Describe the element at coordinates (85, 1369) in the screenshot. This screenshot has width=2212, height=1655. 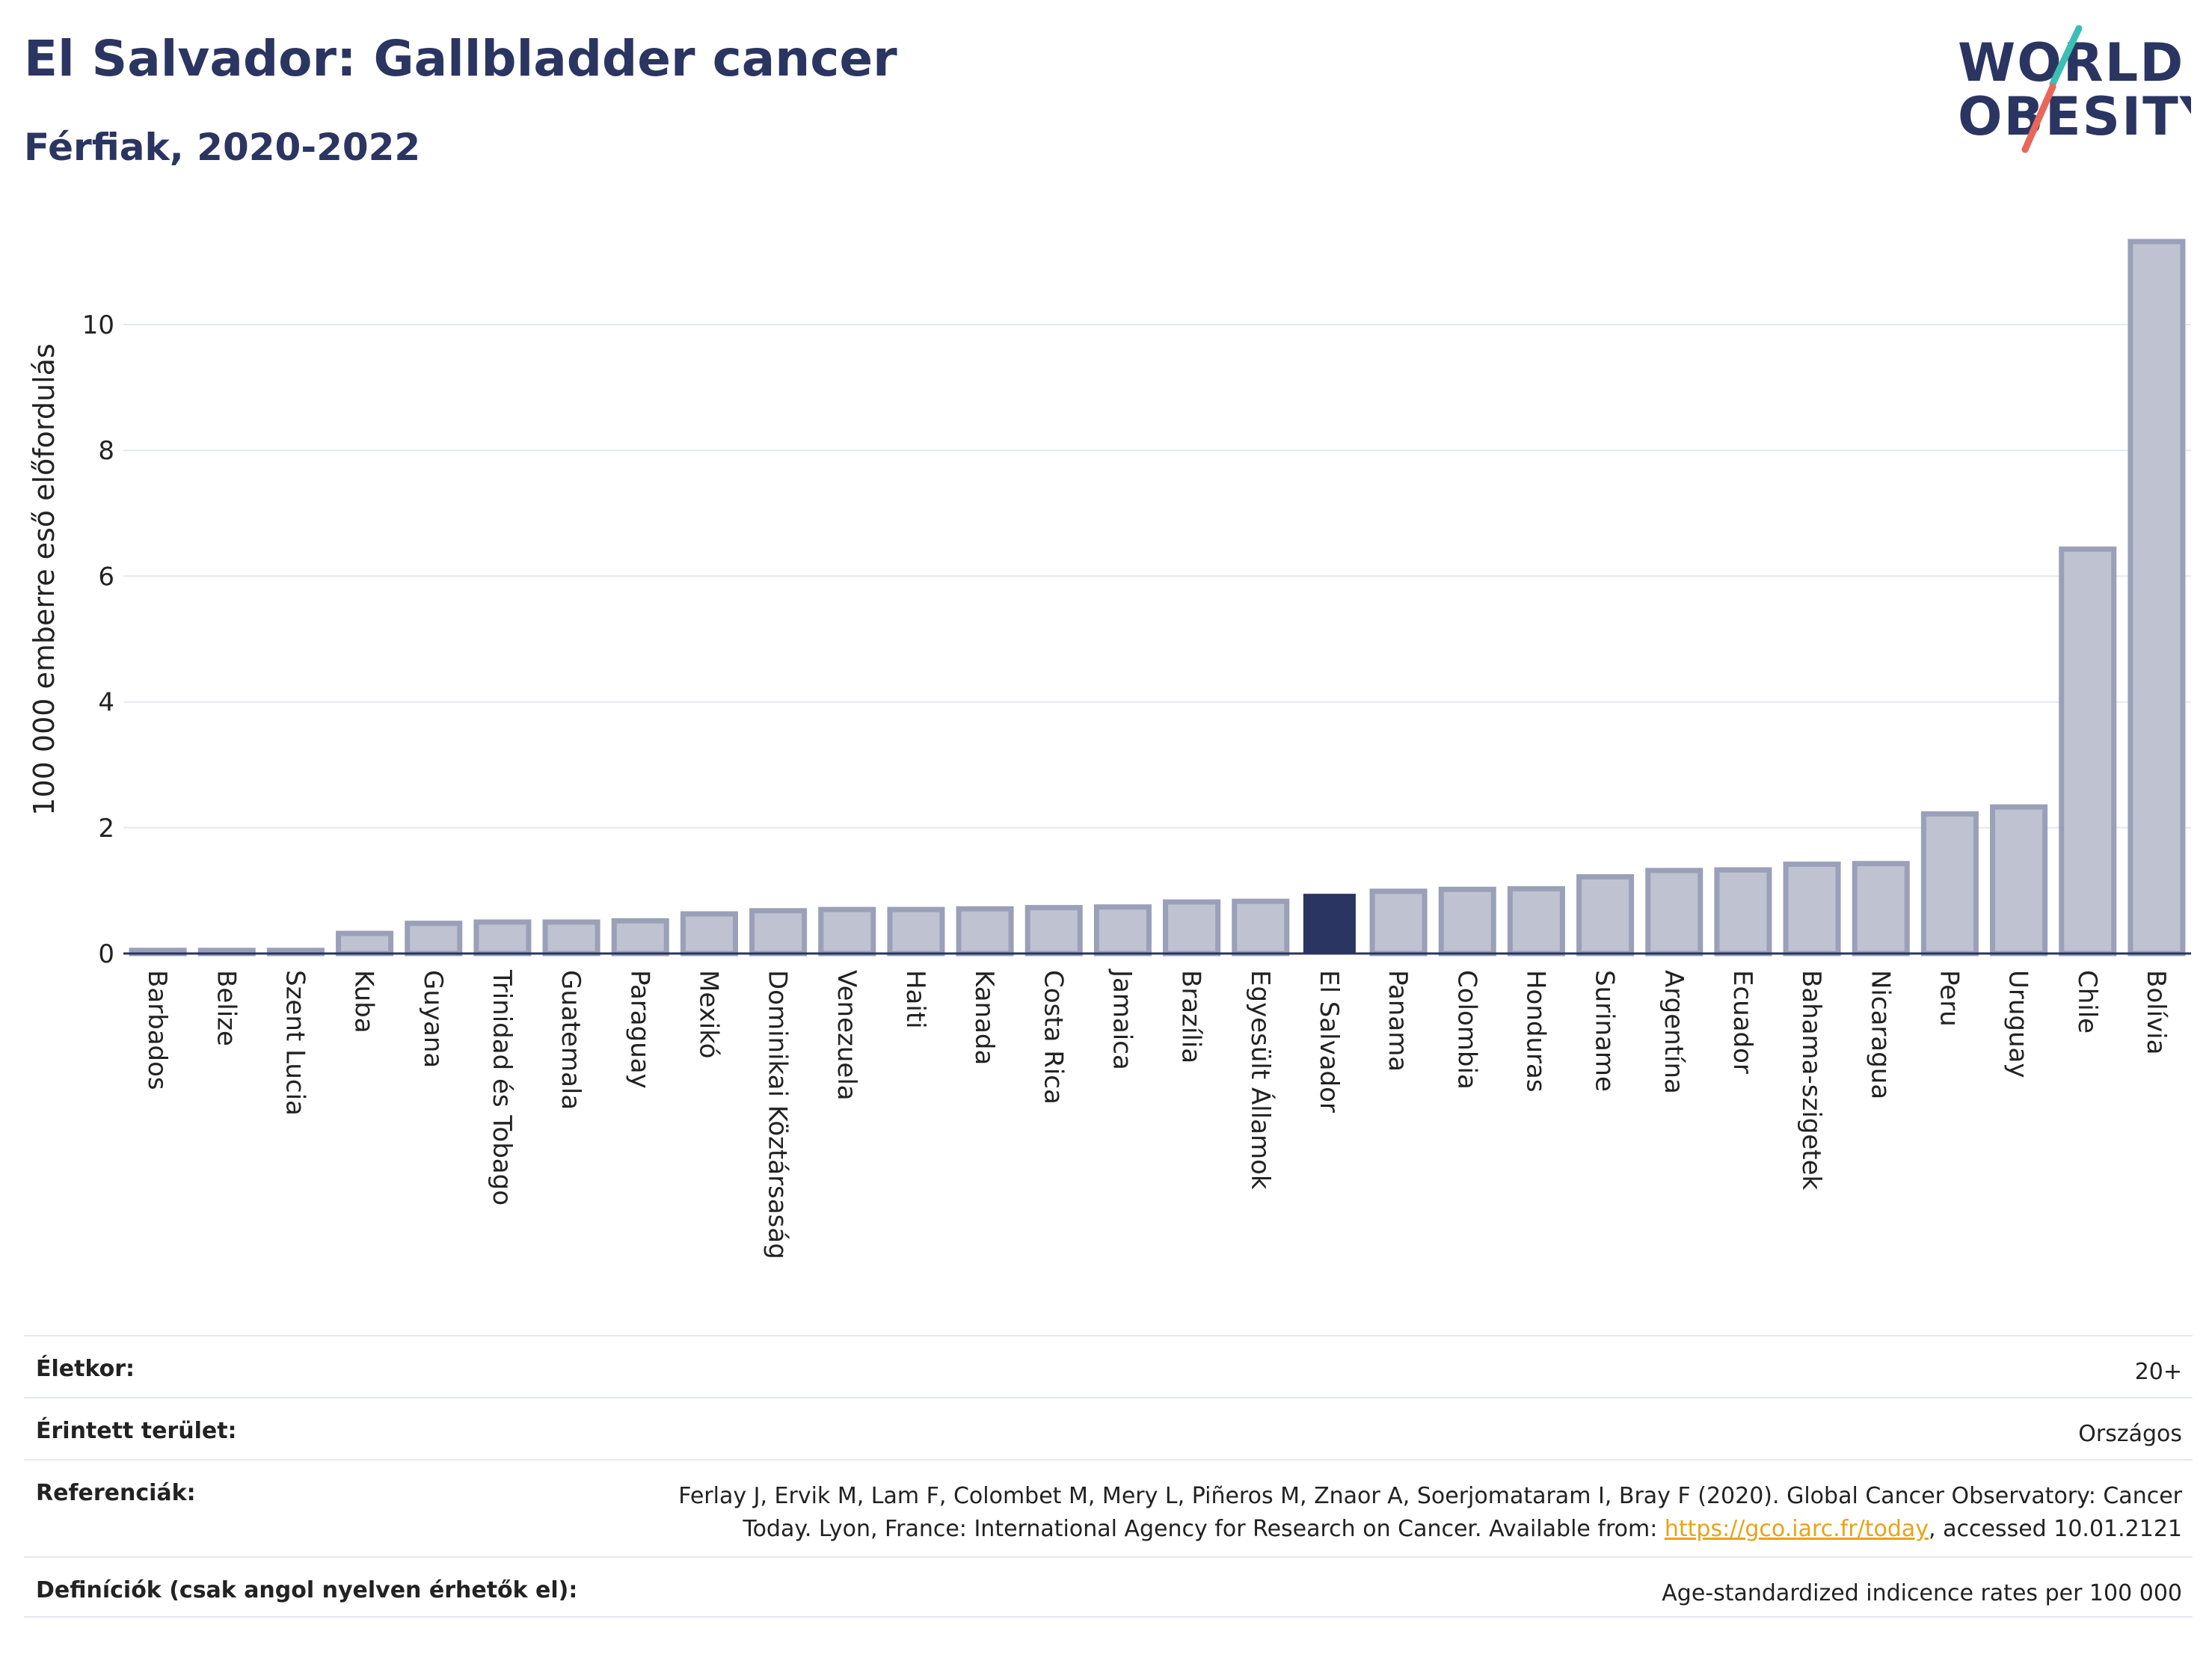
I see `age-label: Életkor:` at that location.